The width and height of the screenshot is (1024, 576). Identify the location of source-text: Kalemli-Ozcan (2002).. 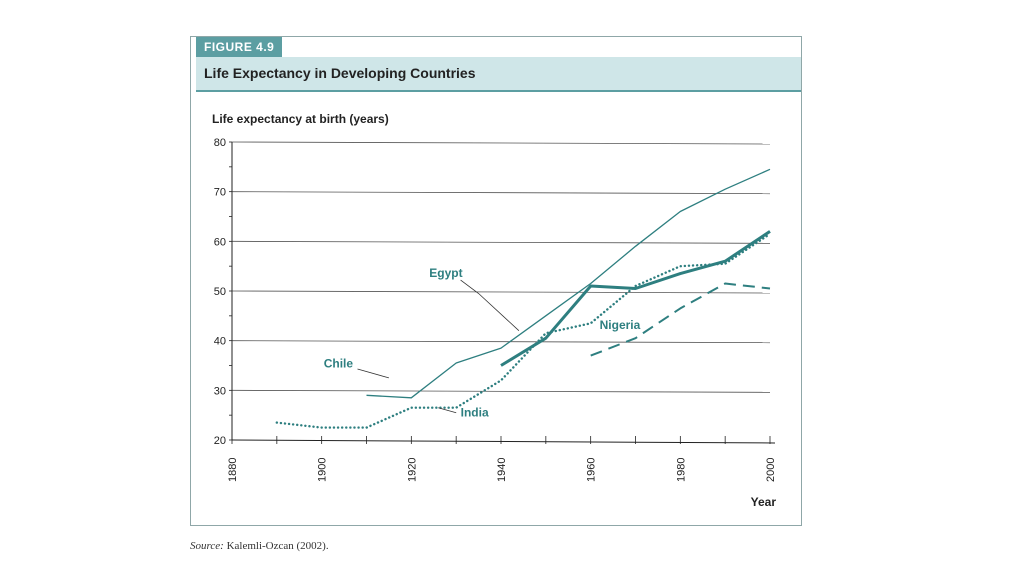
(277, 546).